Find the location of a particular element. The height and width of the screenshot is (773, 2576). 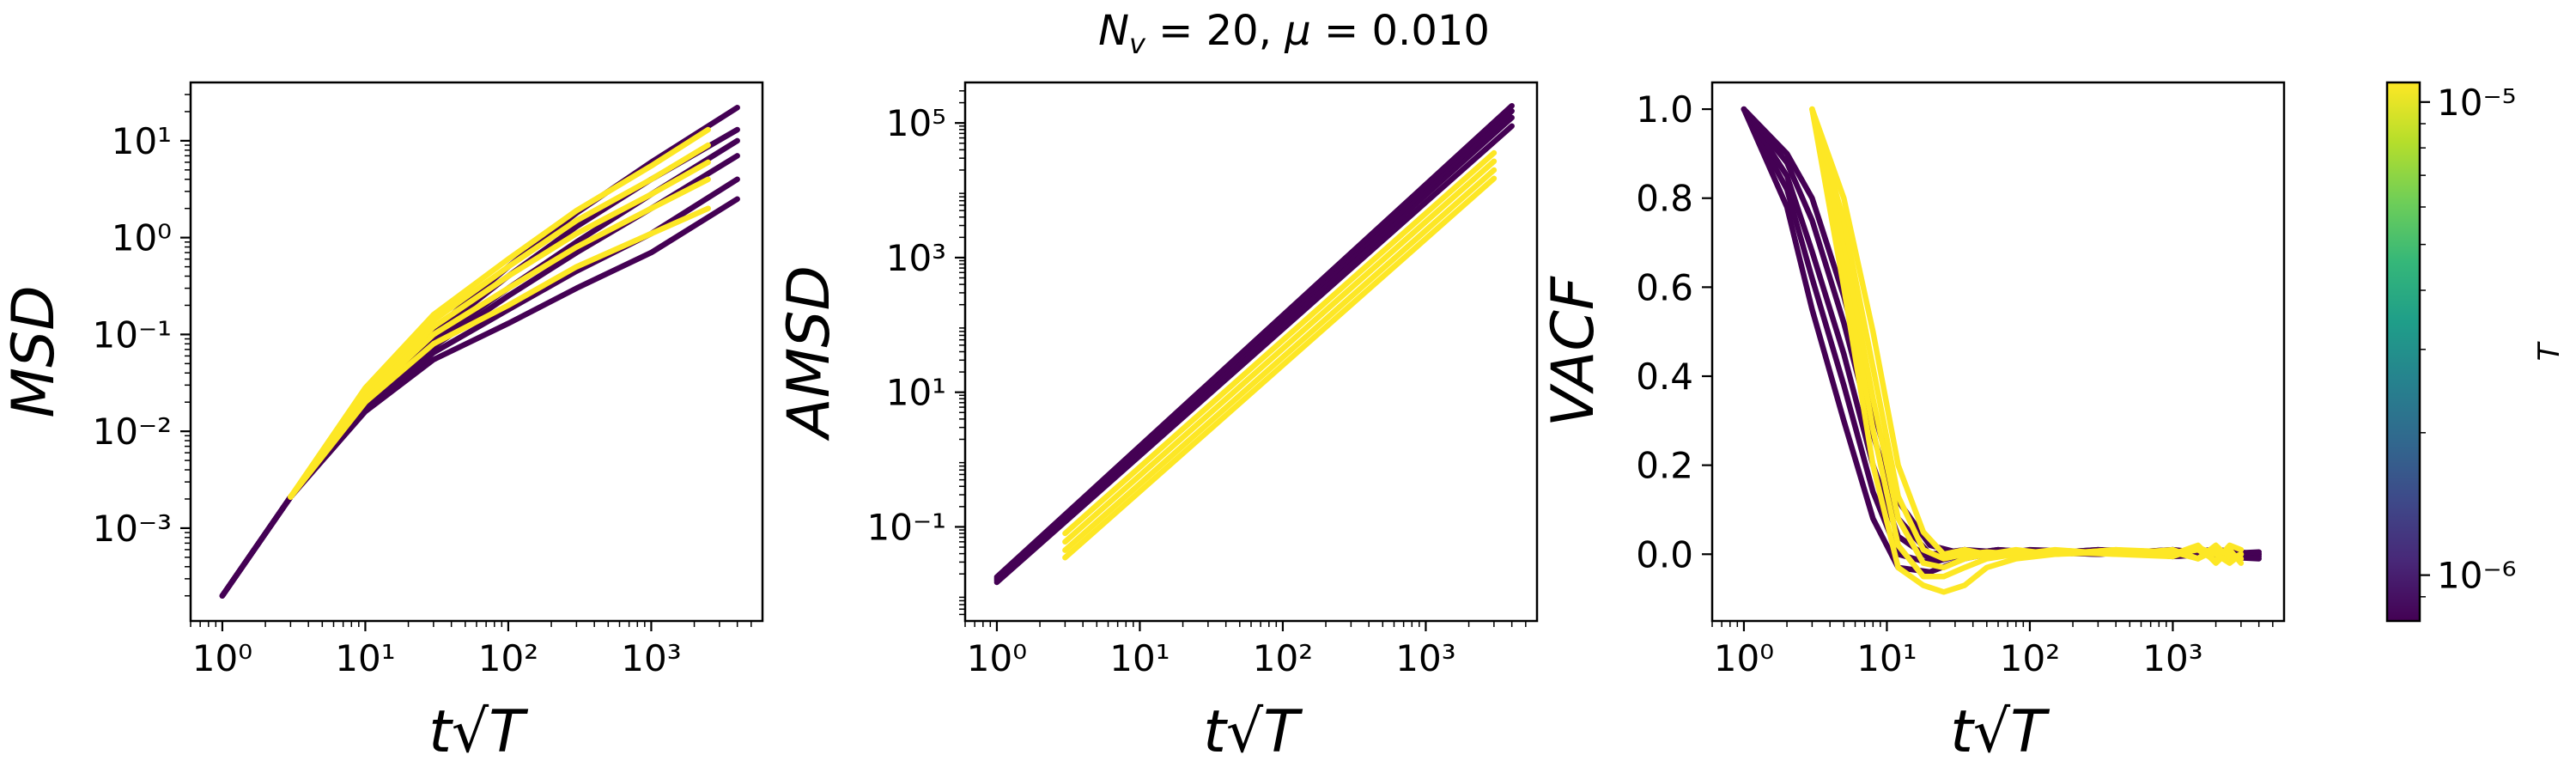

y-tick-label: 10⁵ is located at coordinates (916, 123).